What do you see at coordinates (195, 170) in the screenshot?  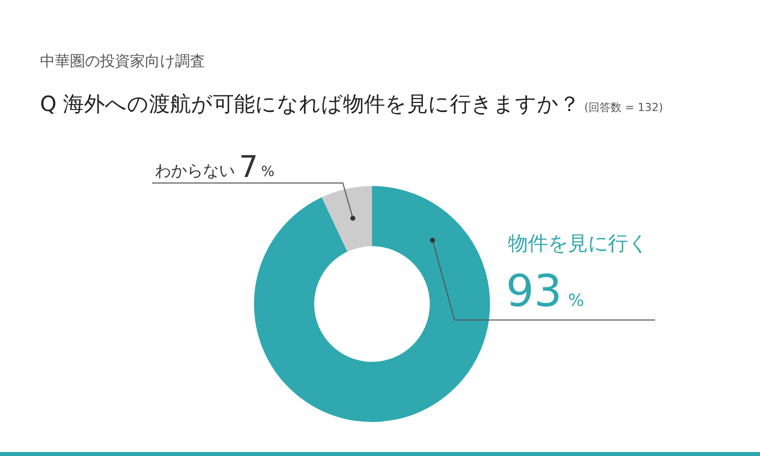 I see `slice-label: わからない` at bounding box center [195, 170].